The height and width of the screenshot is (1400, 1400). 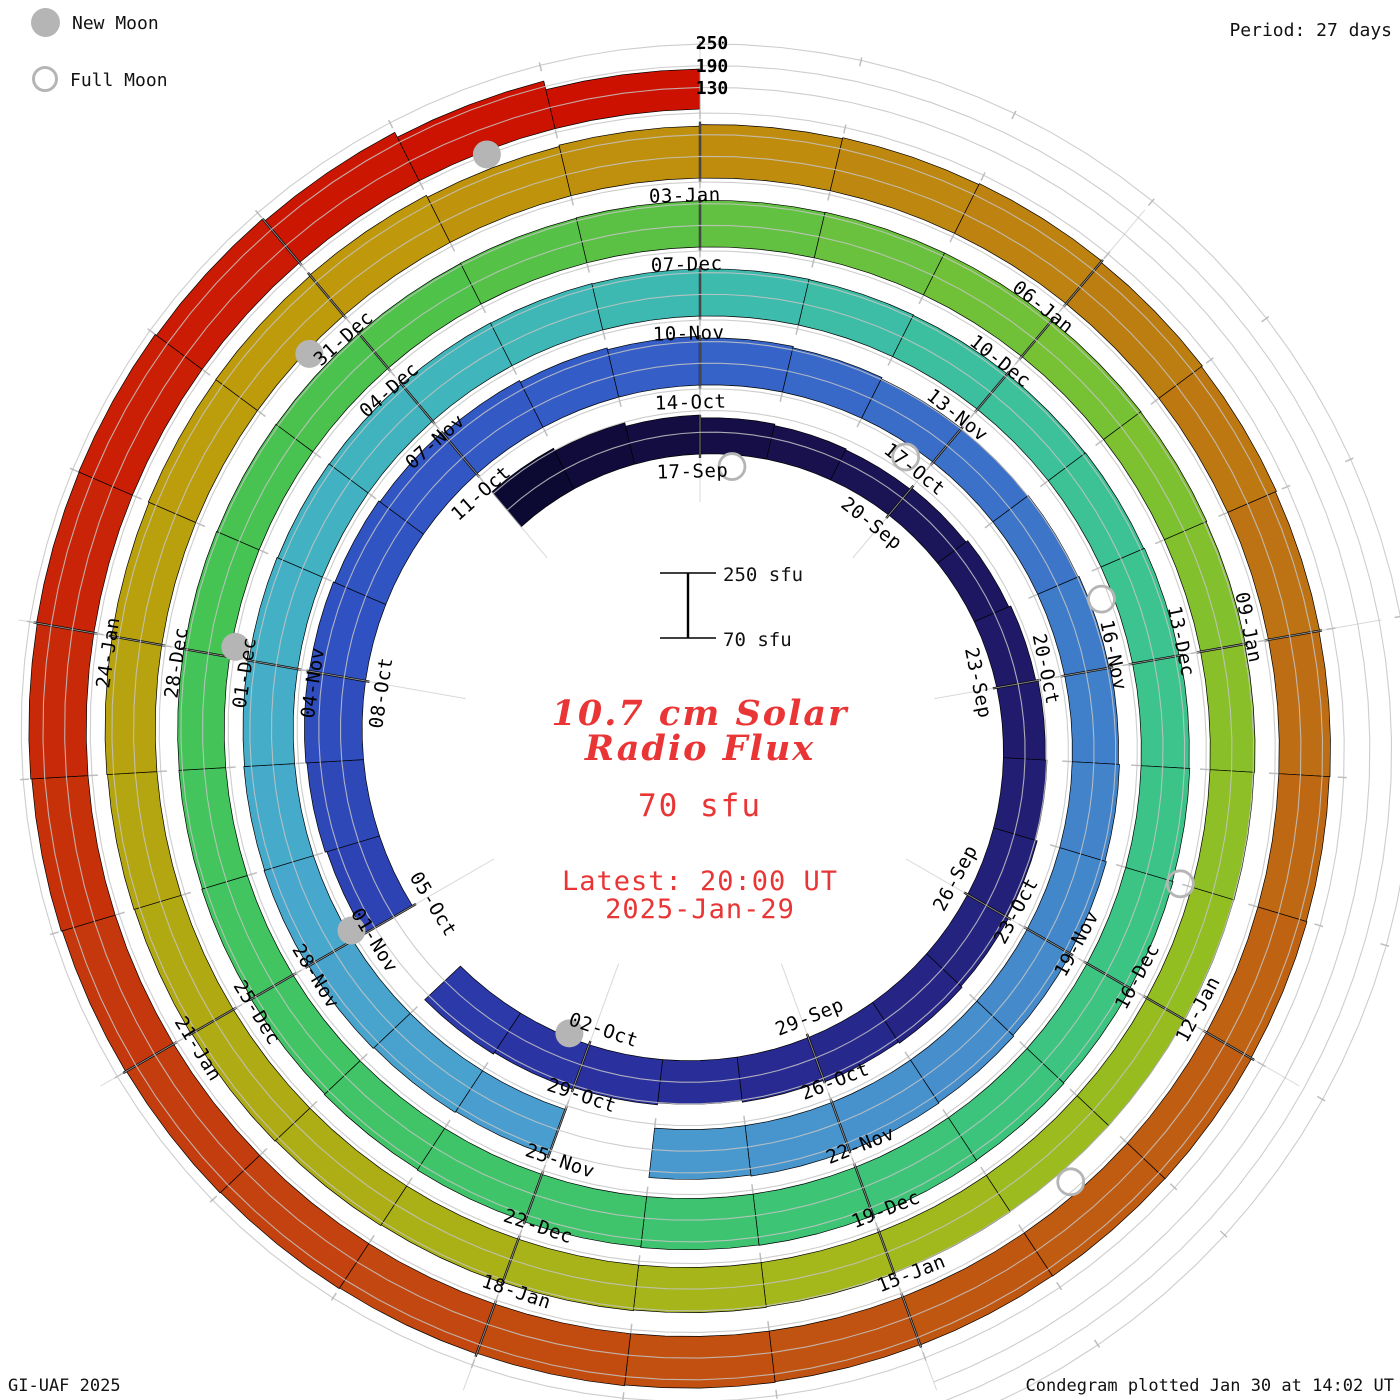 I want to click on period-label: Period: 27 days, so click(x=1310, y=30).